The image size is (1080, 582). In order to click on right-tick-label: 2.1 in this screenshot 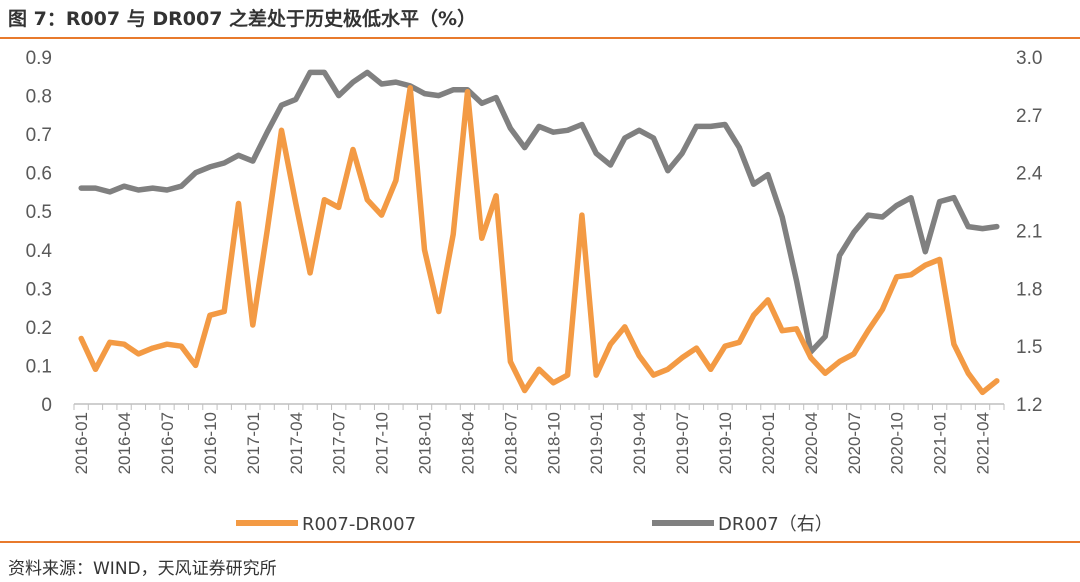, I will do `click(1029, 232)`.